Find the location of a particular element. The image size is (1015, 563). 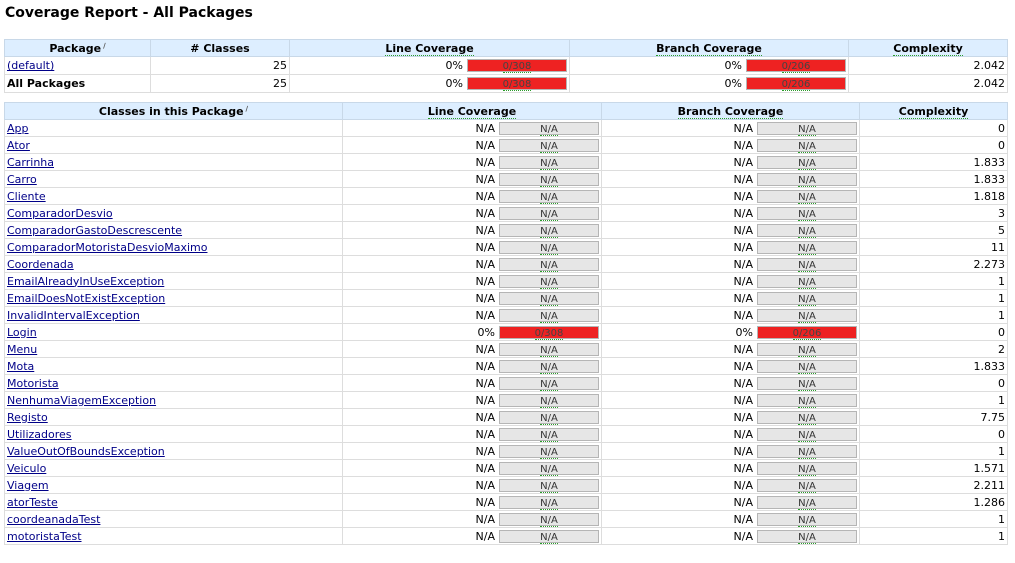

class-name-cell: Veiculo is located at coordinates (173, 468).